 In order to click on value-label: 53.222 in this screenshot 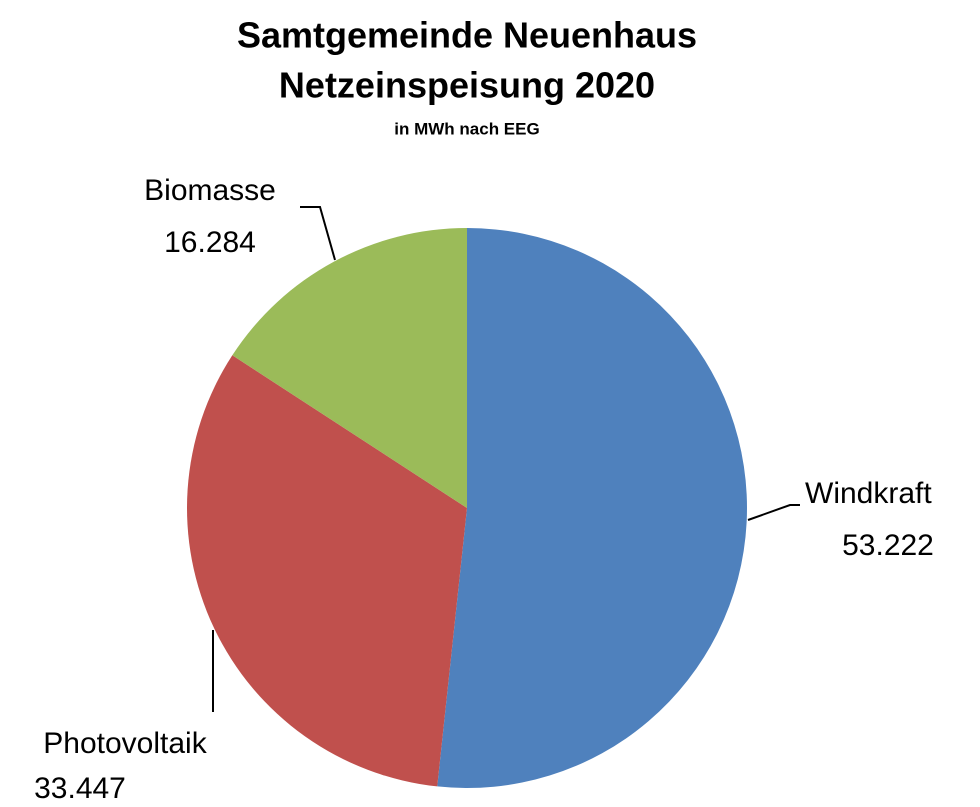, I will do `click(888, 545)`.